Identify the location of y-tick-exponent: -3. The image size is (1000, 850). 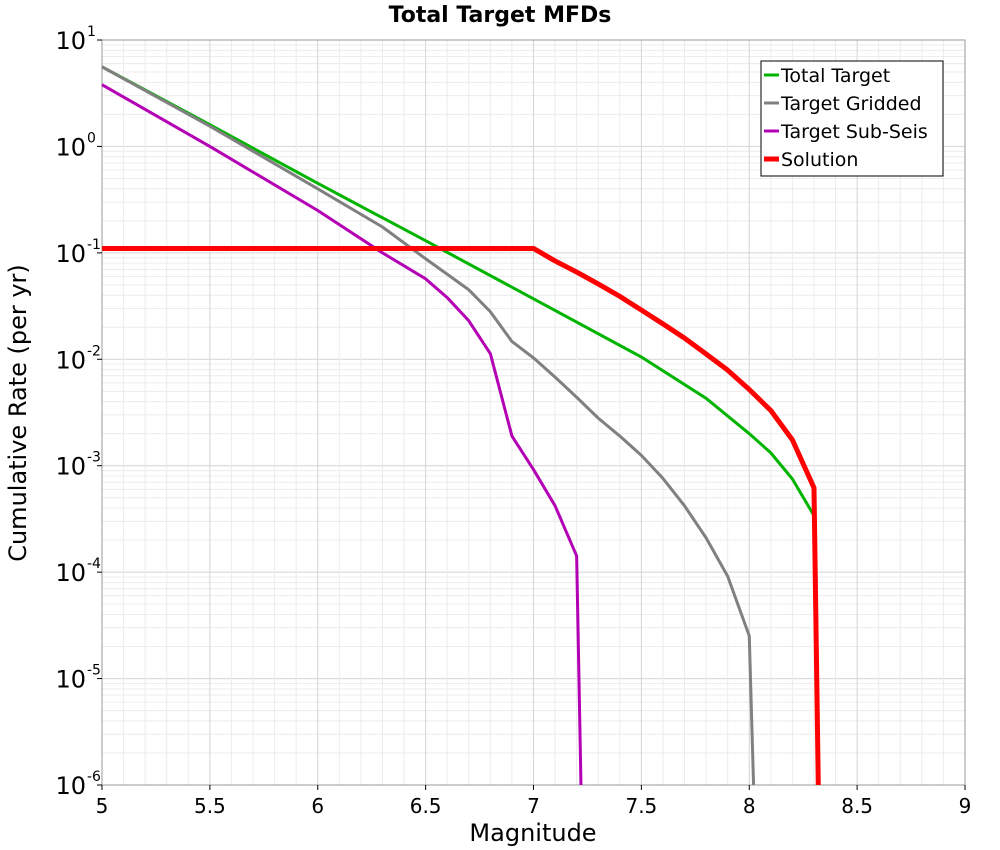
(94, 458).